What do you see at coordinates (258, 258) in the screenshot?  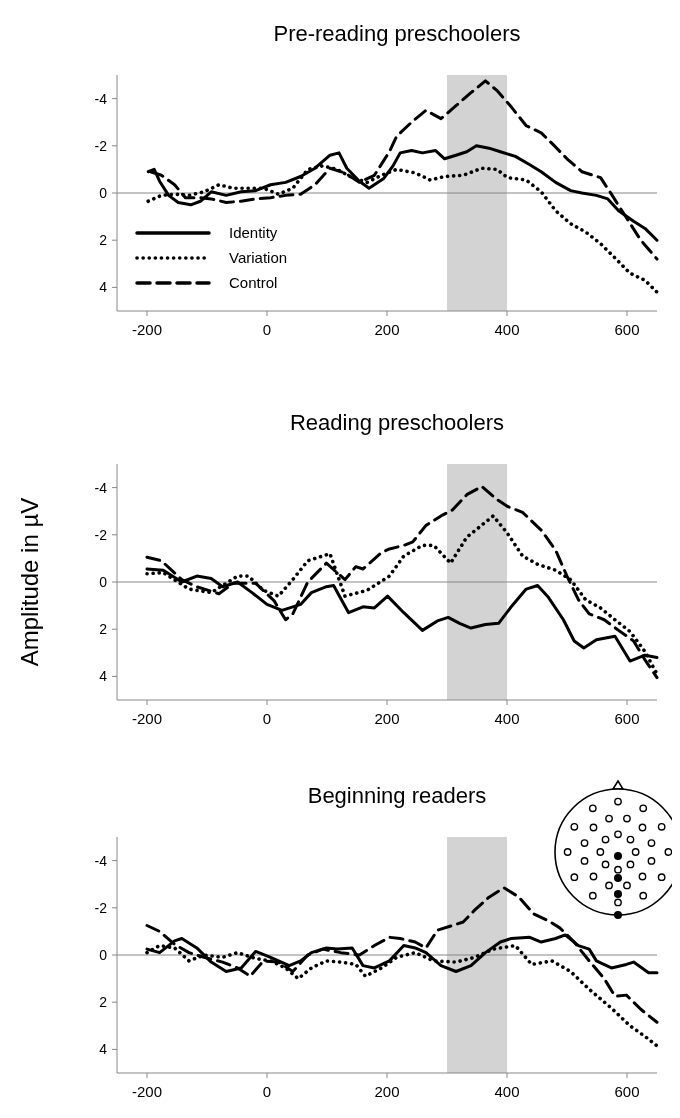 I see `legend-label: Variation` at bounding box center [258, 258].